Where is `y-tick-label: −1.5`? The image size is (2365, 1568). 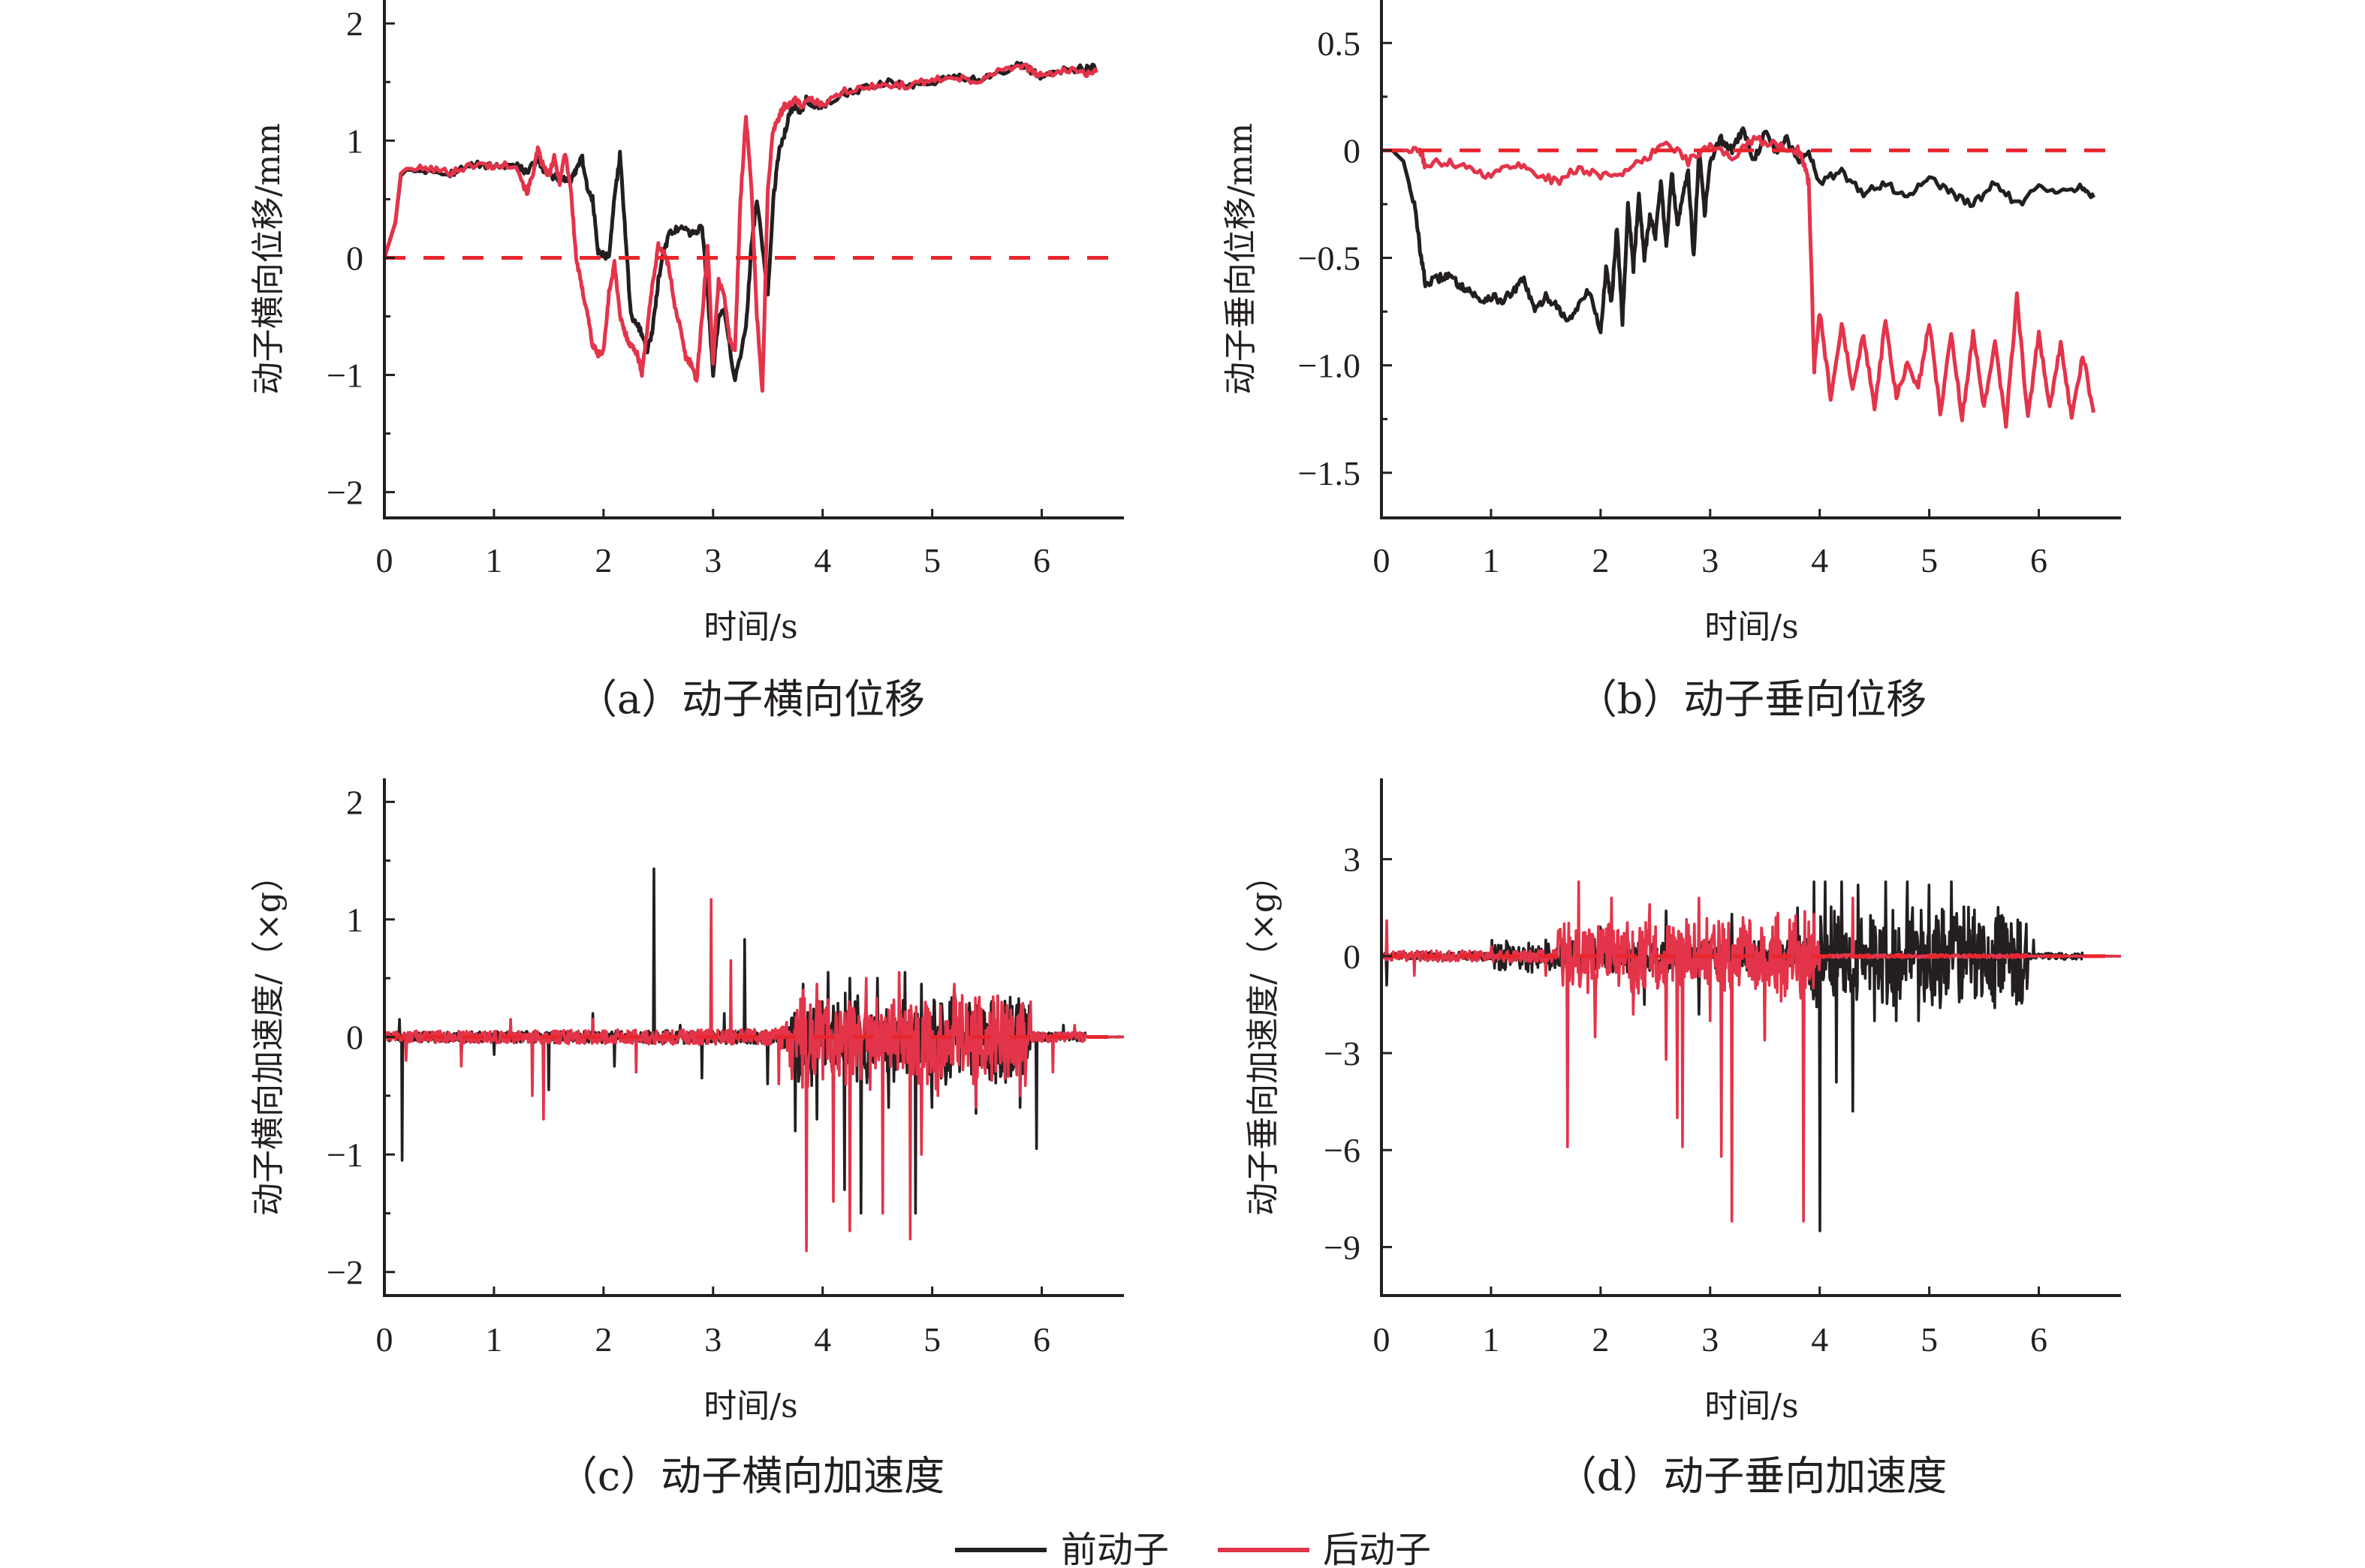
y-tick-label: −1.5 is located at coordinates (1329, 473).